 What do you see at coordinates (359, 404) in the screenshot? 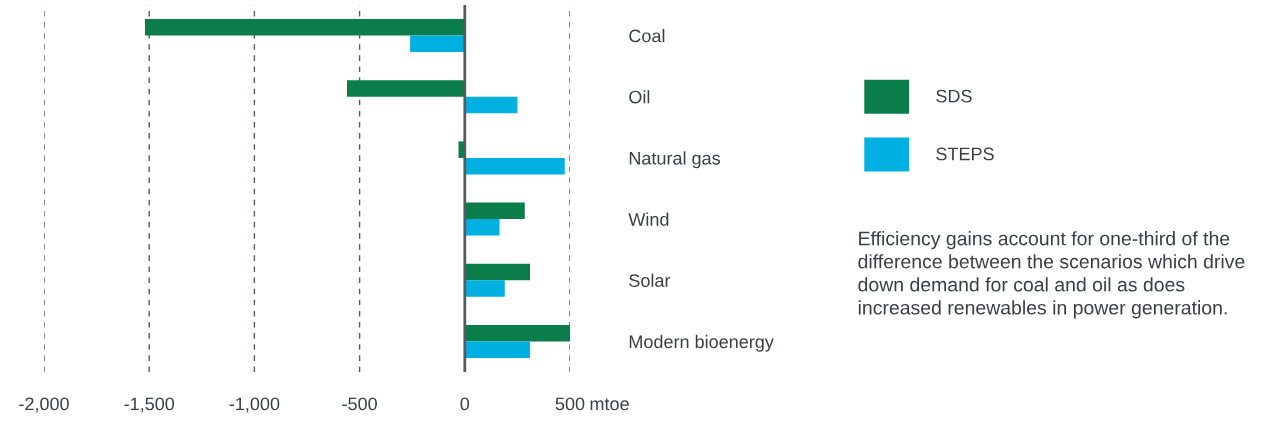
I see `x-tick-label: -500` at bounding box center [359, 404].